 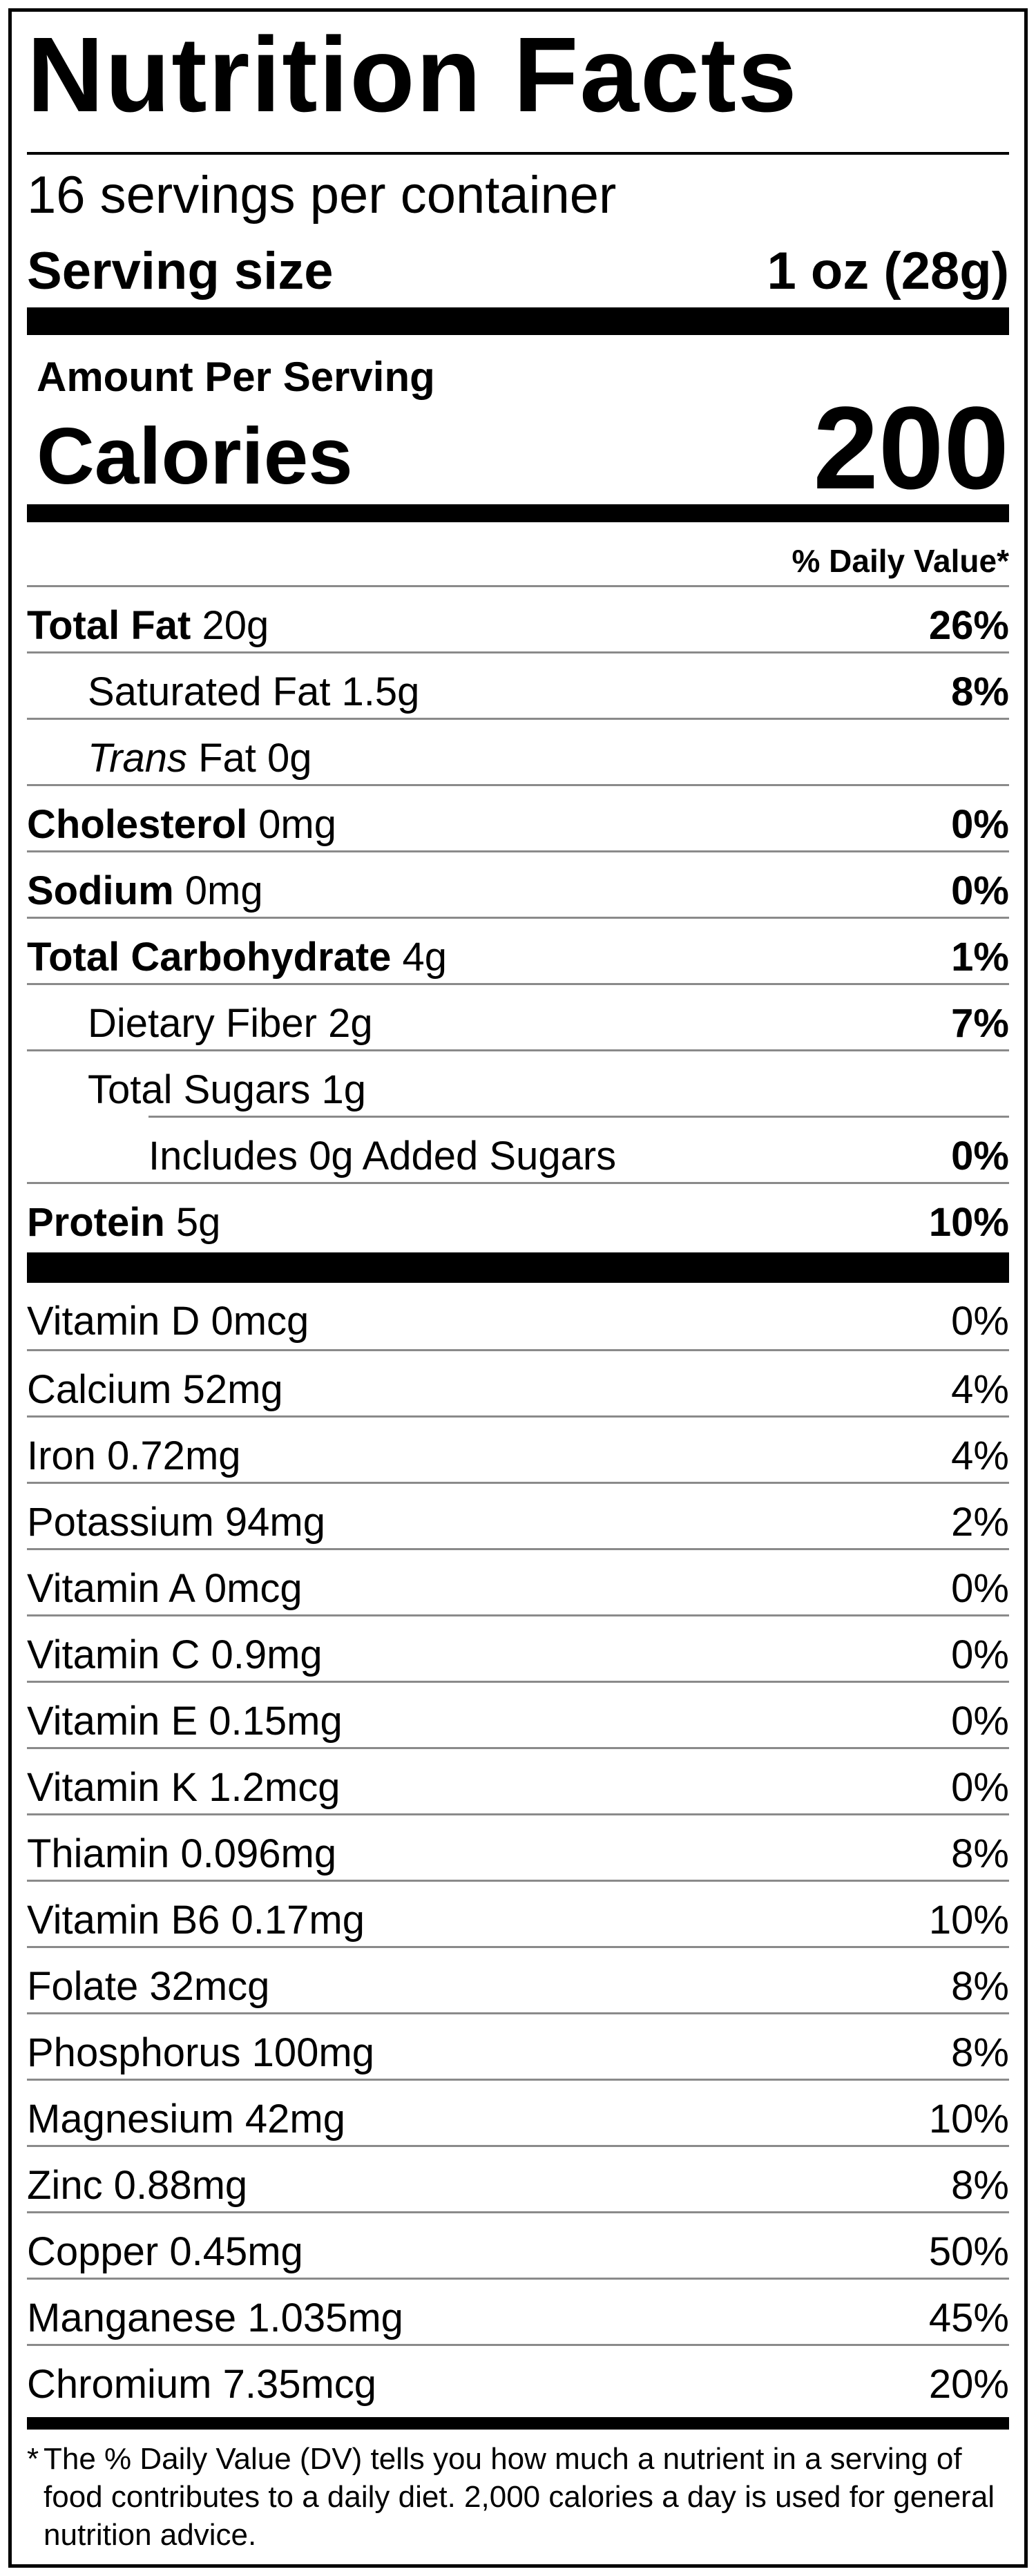 I want to click on nutrient-amount: 20g, so click(x=230, y=625).